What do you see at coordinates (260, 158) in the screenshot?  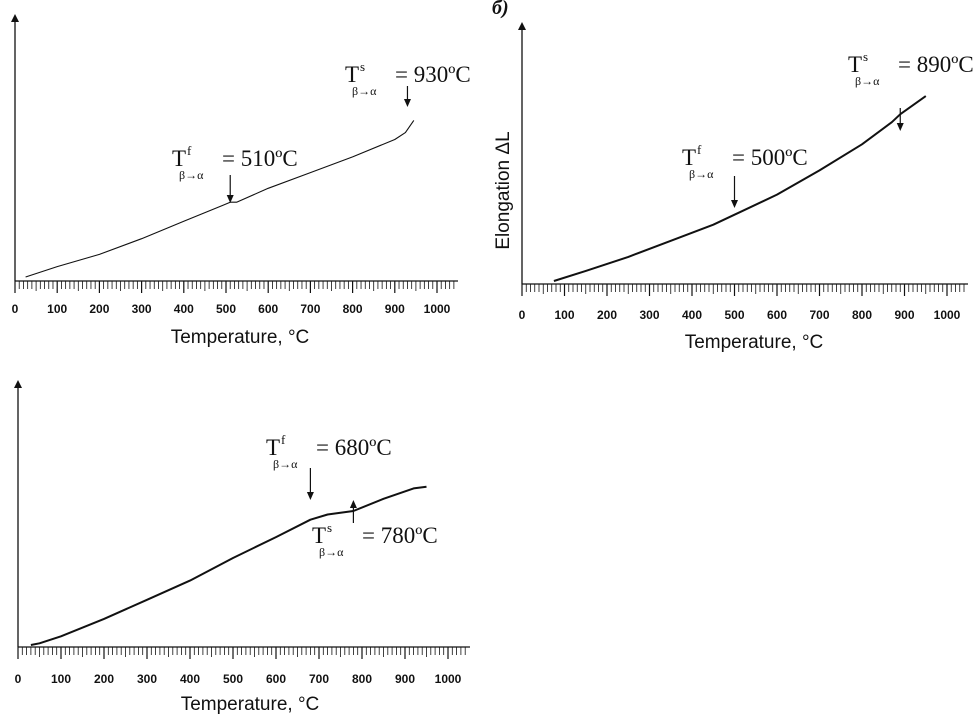 I see `annotation-value: = 510ºC` at bounding box center [260, 158].